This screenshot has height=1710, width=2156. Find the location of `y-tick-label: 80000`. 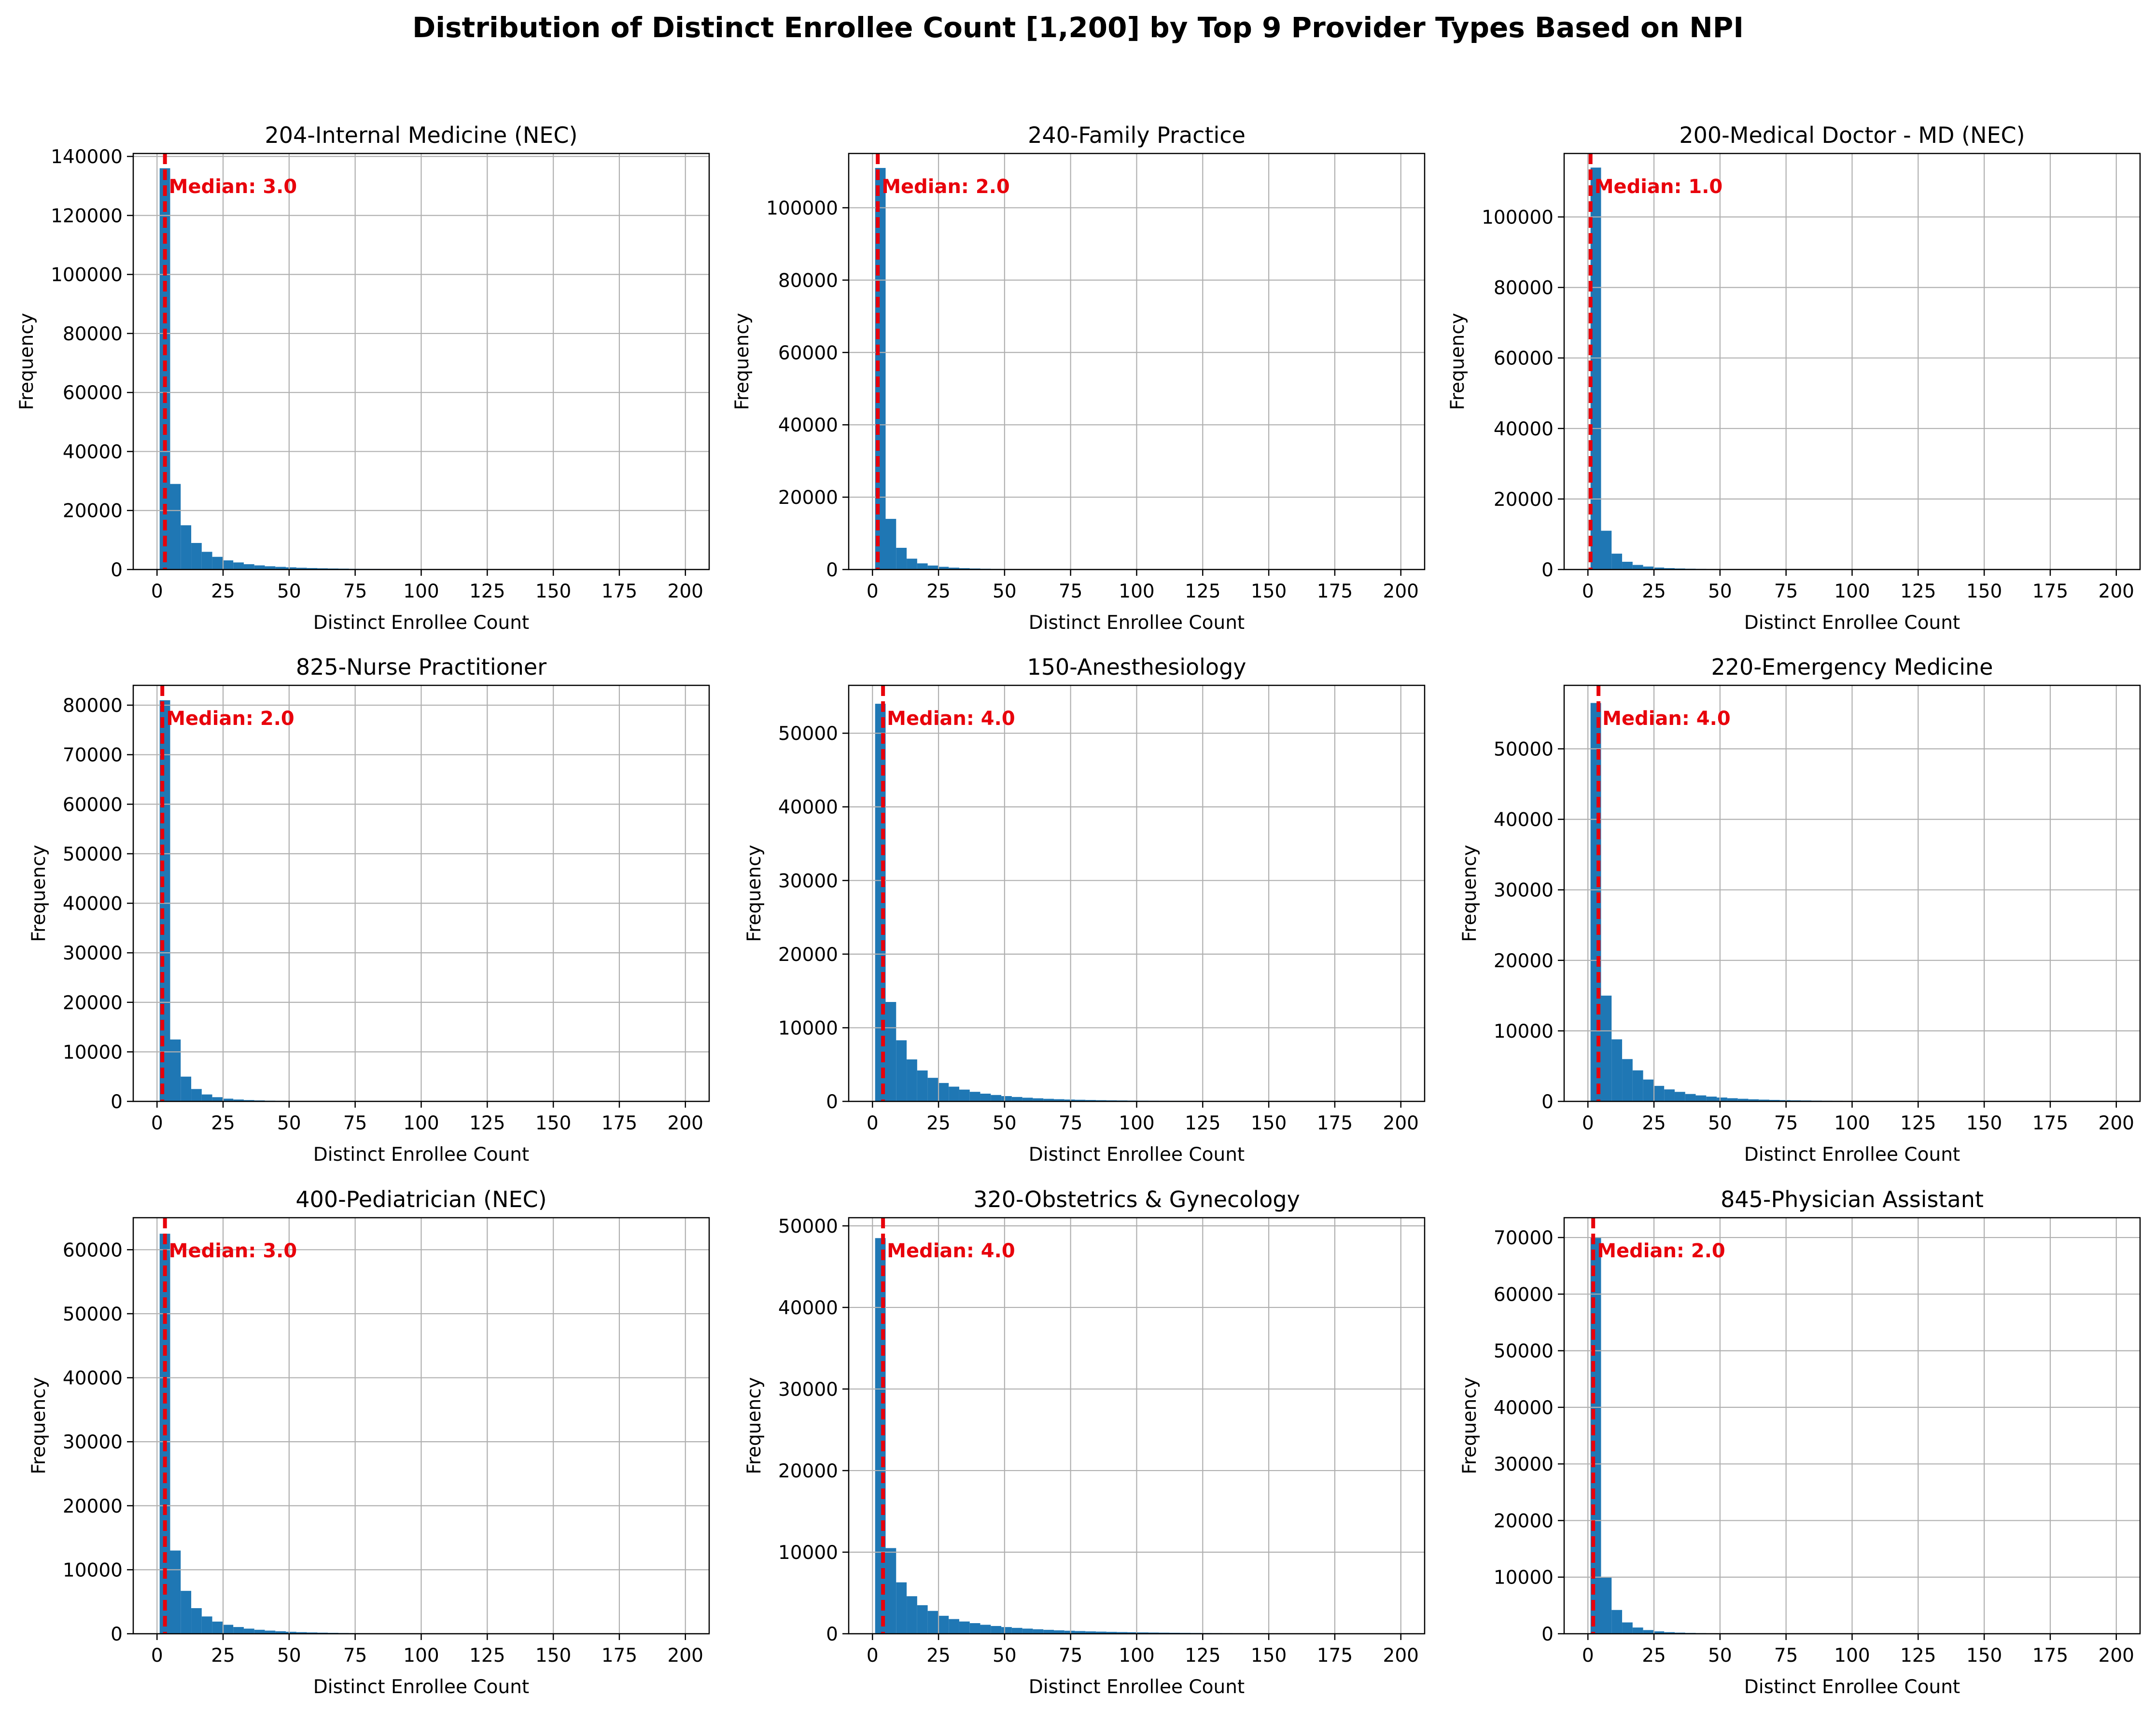

y-tick-label: 80000 is located at coordinates (93, 706).